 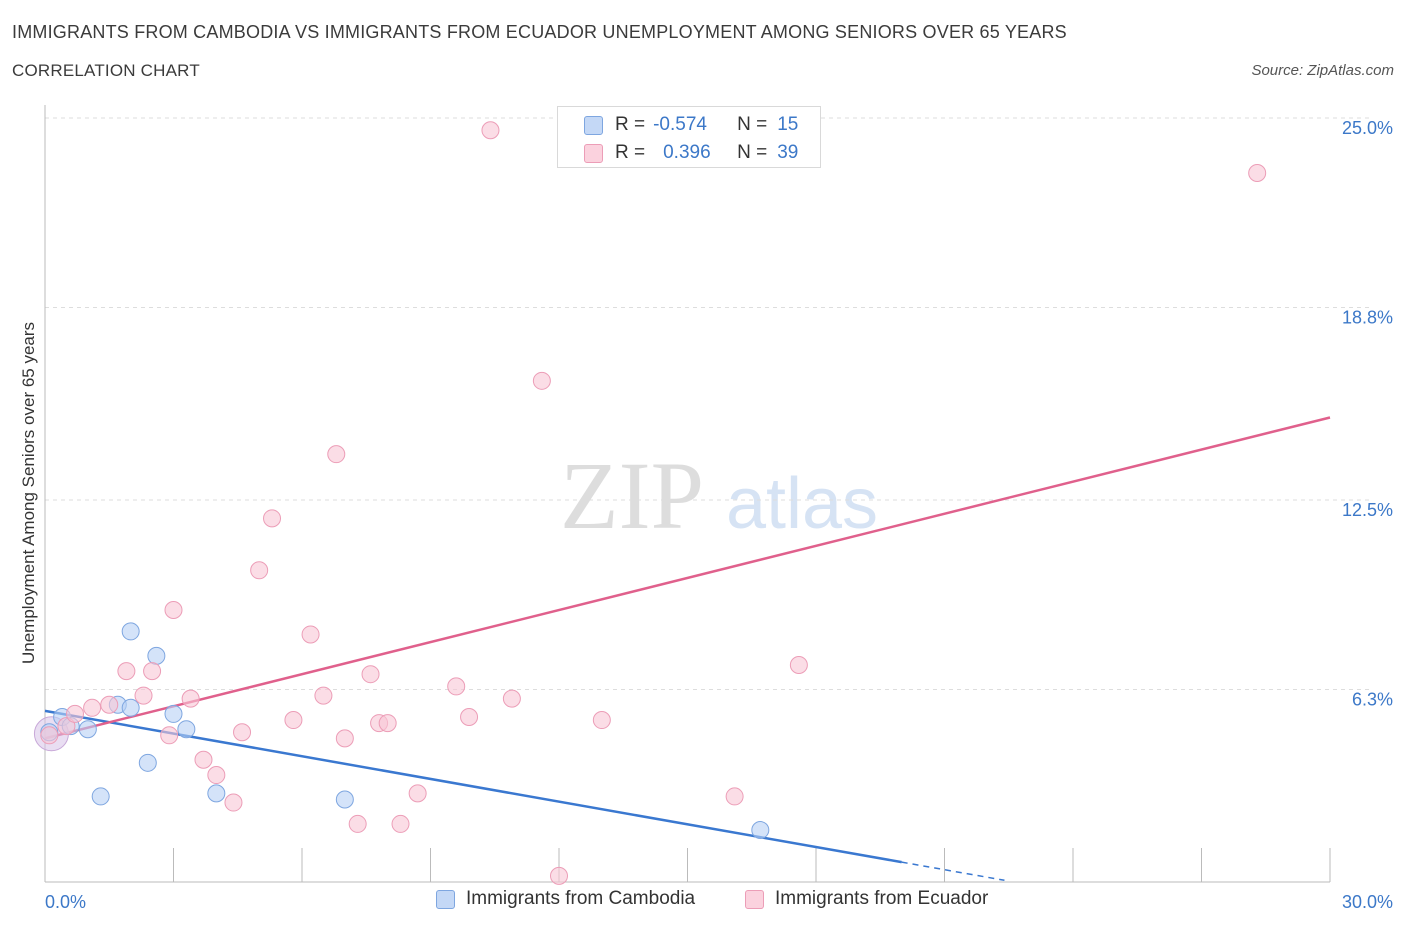 What do you see at coordinates (1367, 902) in the screenshot?
I see `x-tick-label: 30.0%` at bounding box center [1367, 902].